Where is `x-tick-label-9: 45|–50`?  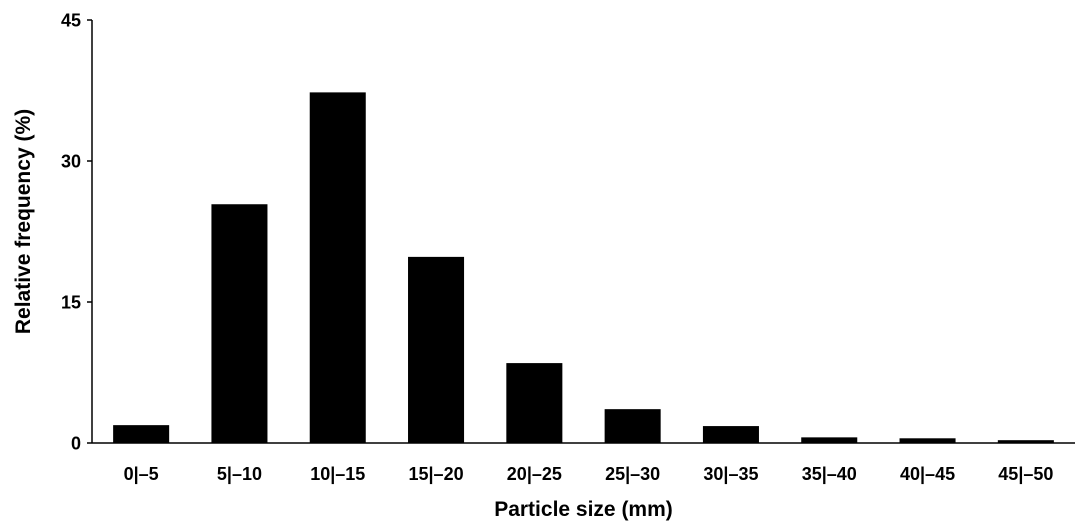
x-tick-label-9: 45|–50 is located at coordinates (1025, 474).